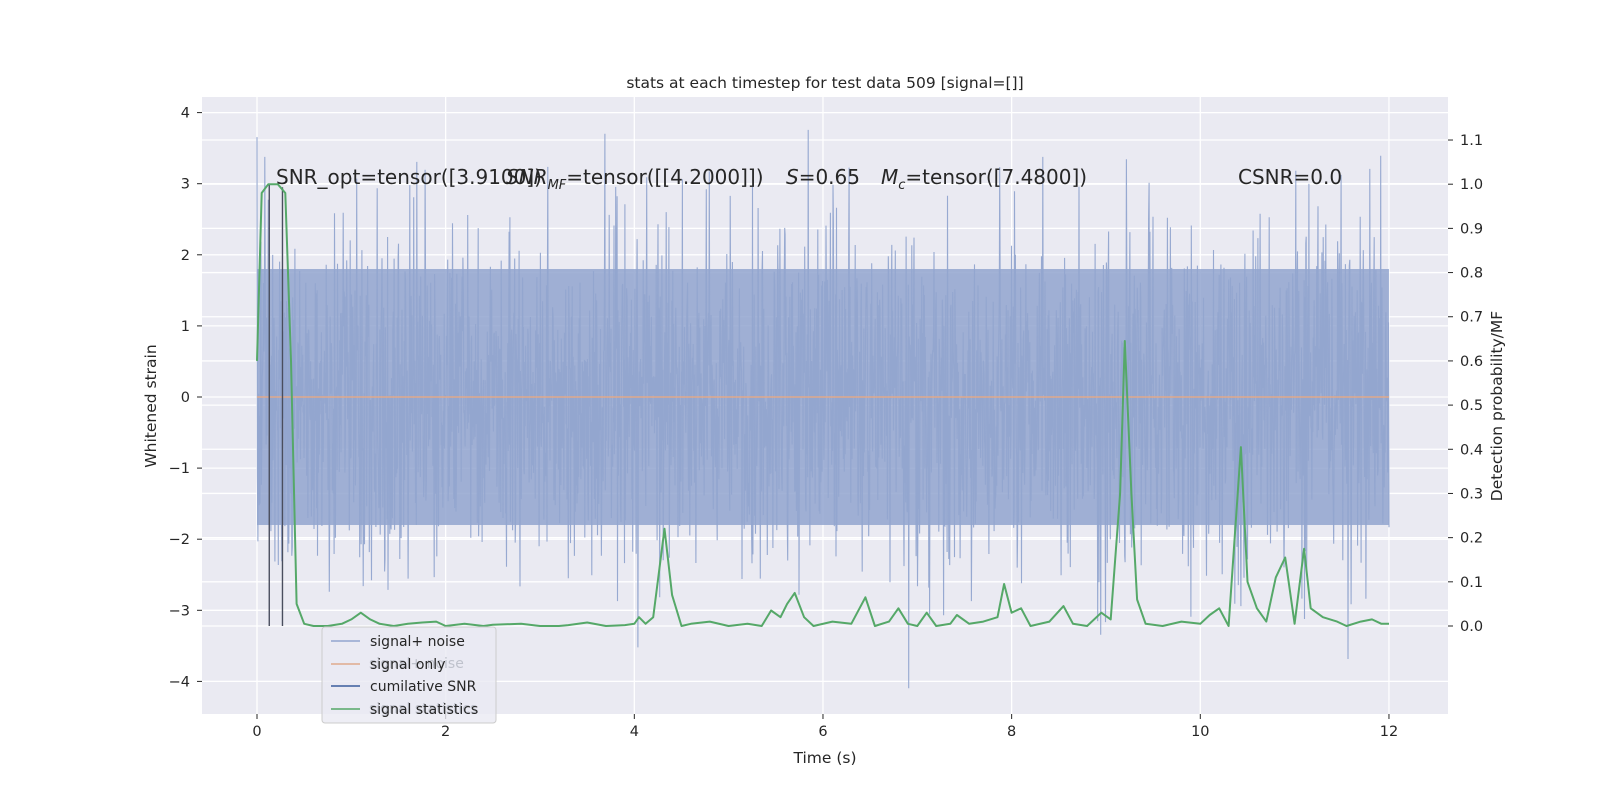 This screenshot has width=1600, height=800. What do you see at coordinates (792, 177) in the screenshot?
I see `annotation-s-sym: S` at bounding box center [792, 177].